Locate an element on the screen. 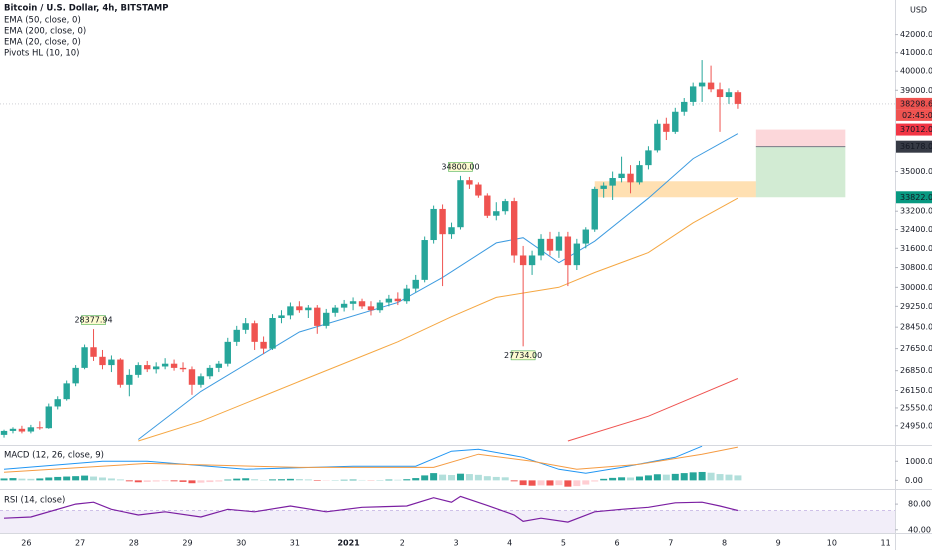 The width and height of the screenshot is (932, 550). y-tick-label: 35000.00 is located at coordinates (916, 171).